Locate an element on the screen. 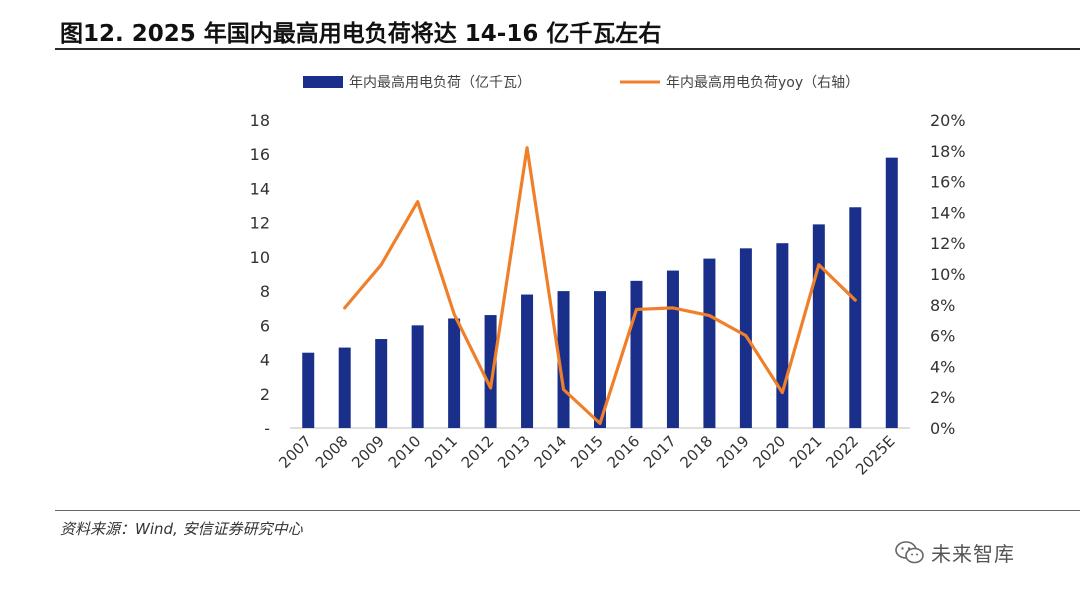 The image size is (1080, 601). source-divider is located at coordinates (567, 510).